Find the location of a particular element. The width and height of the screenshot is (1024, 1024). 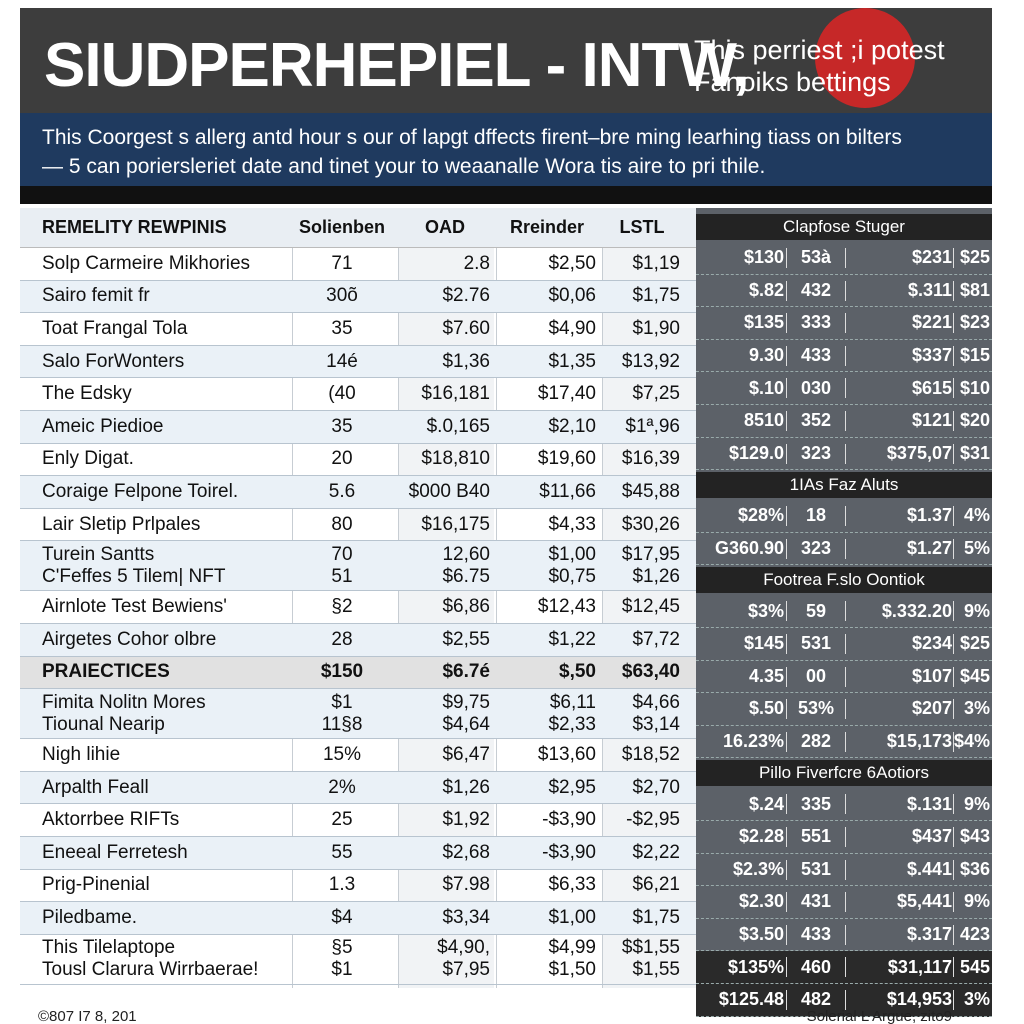

table-row: The Edsky (40 $16,181 $17,40 $7,25 is located at coordinates (358, 394).